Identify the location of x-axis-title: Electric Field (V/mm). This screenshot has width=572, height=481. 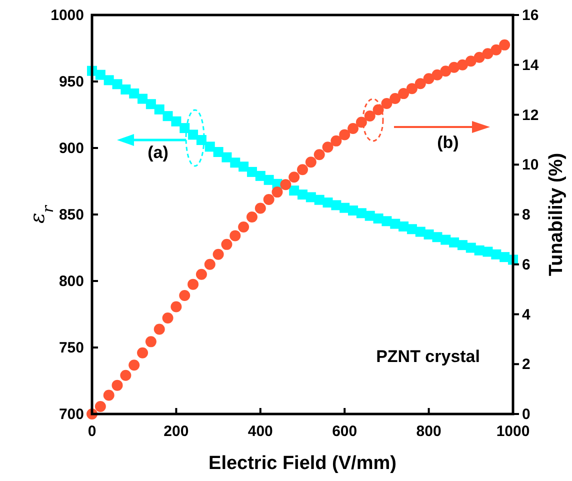
(302, 463).